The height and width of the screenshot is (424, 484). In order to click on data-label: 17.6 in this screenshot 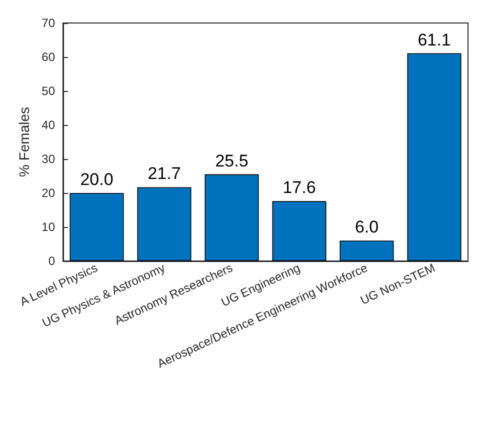, I will do `click(299, 188)`.